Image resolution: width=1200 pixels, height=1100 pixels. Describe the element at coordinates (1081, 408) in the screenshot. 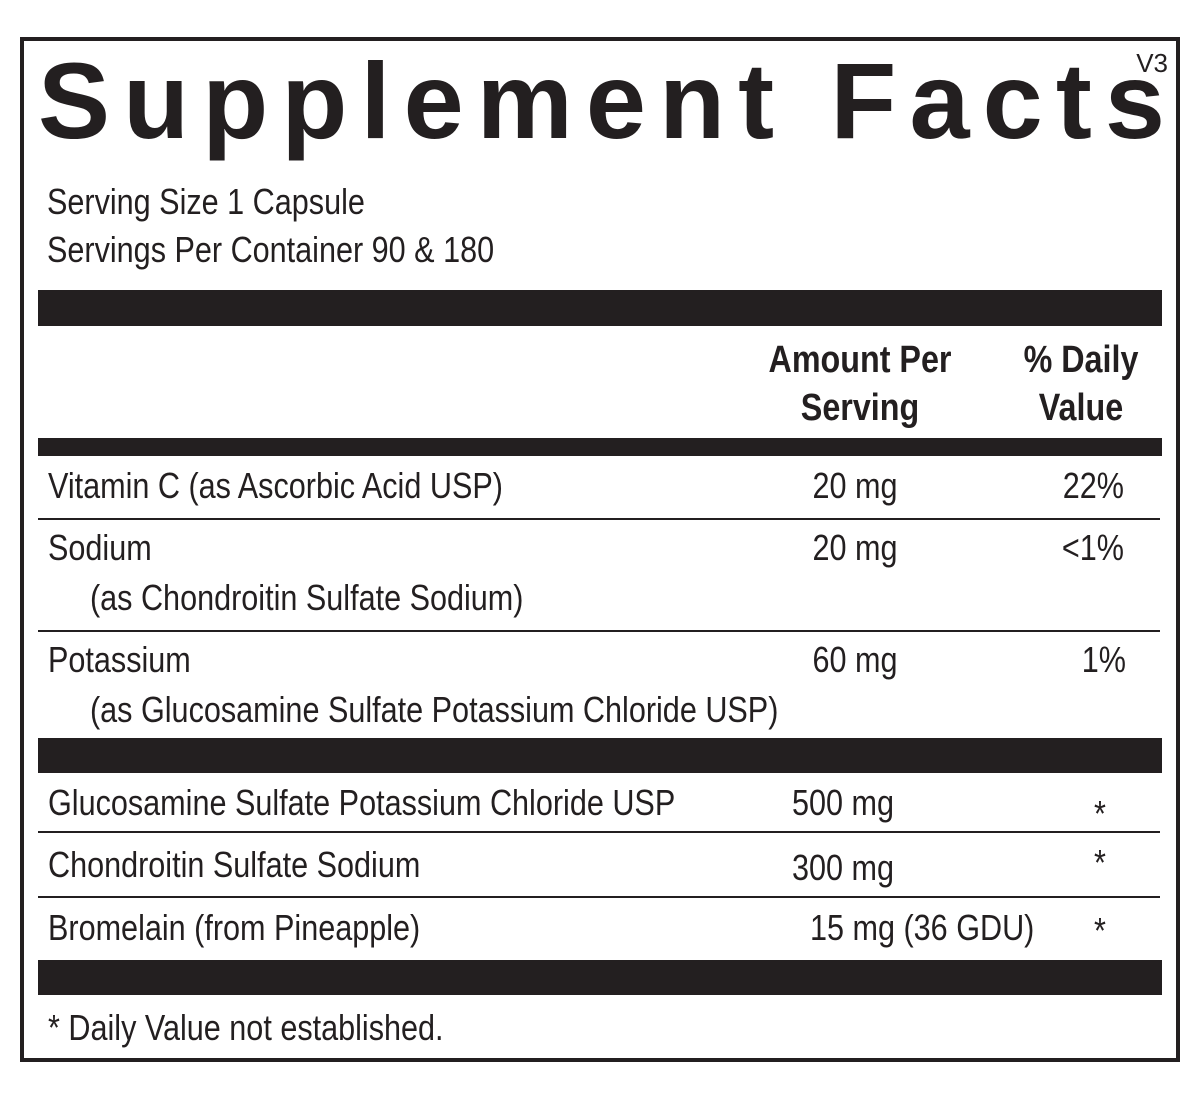

I see `header-daily-value: Value` at that location.